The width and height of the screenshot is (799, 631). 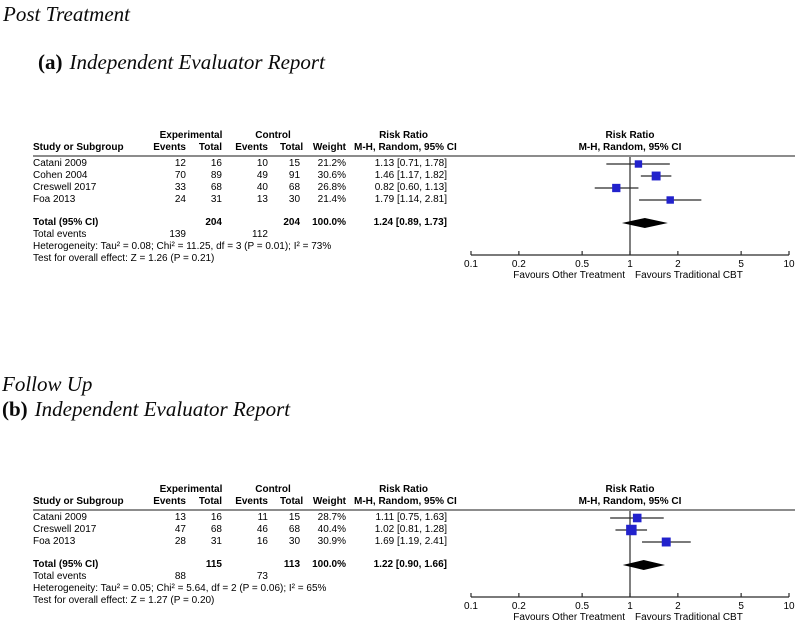 I want to click on favours-left-label: Favours Other Treatment, so click(x=569, y=275).